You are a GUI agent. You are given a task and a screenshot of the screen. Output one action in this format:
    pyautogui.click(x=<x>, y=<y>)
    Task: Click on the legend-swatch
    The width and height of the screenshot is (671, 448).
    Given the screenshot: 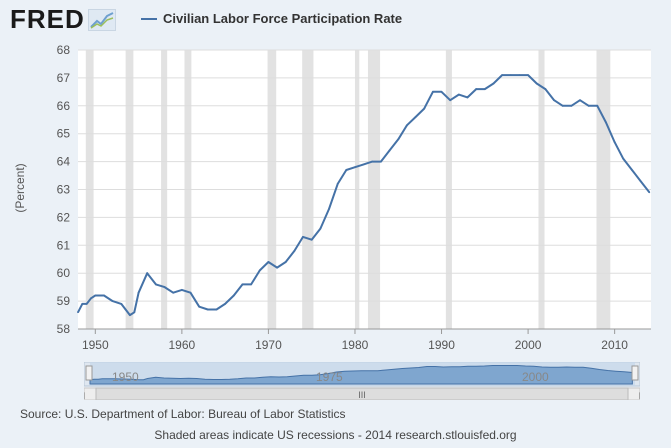 What is the action you would take?
    pyautogui.click(x=149, y=18)
    